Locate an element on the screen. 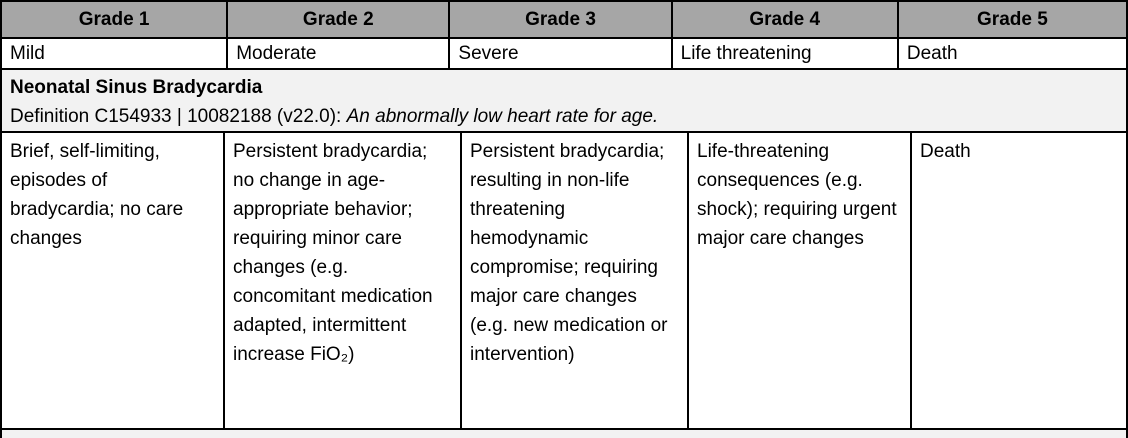  next-section-row-sliver is located at coordinates (564, 434).